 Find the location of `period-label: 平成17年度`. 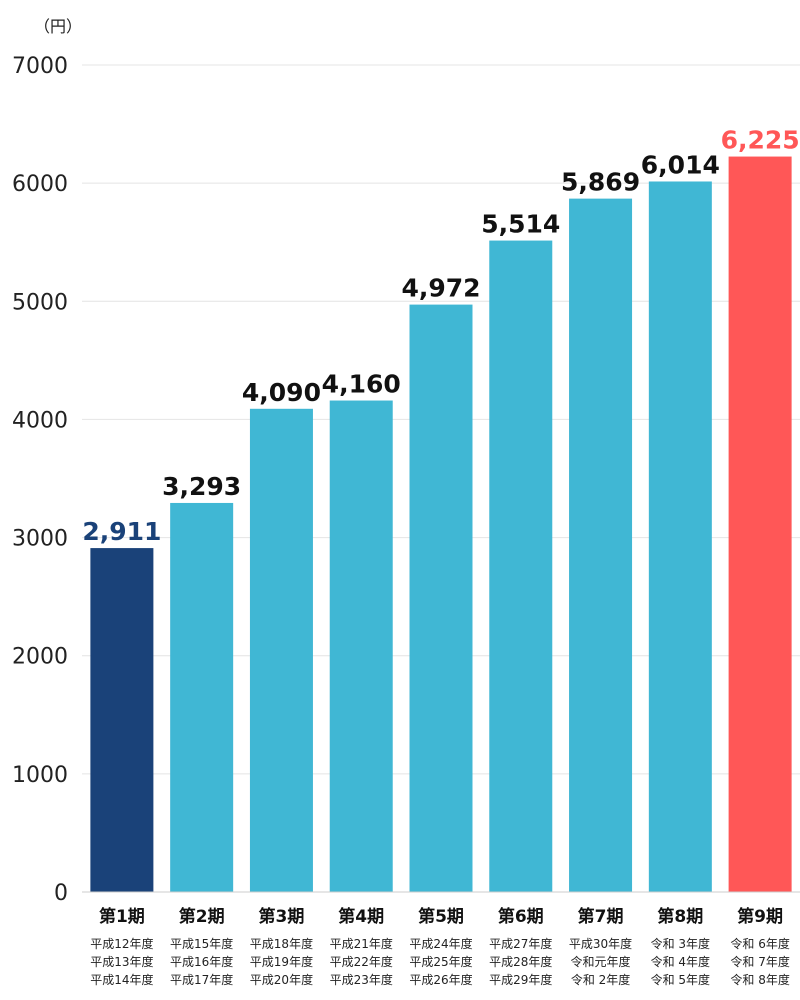

period-label: 平成17年度 is located at coordinates (201, 979).